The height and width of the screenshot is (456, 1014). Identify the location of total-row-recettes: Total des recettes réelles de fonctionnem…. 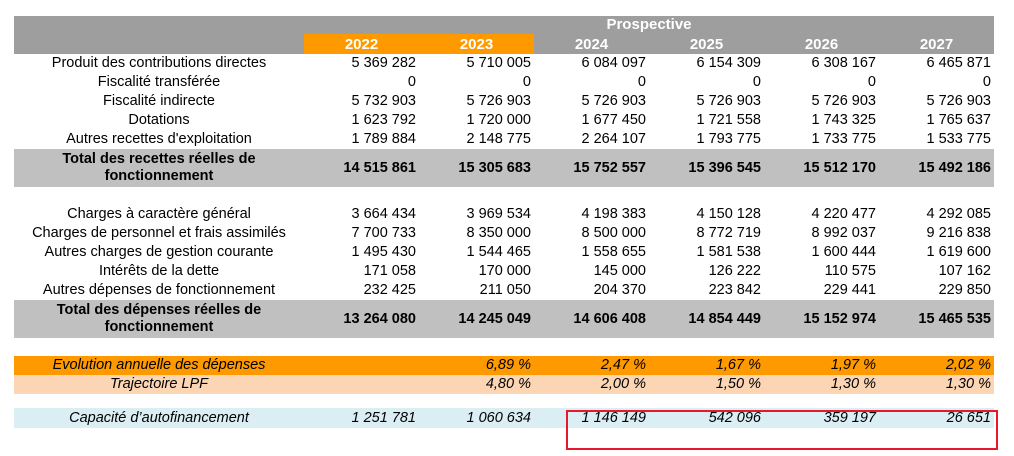
(504, 168).